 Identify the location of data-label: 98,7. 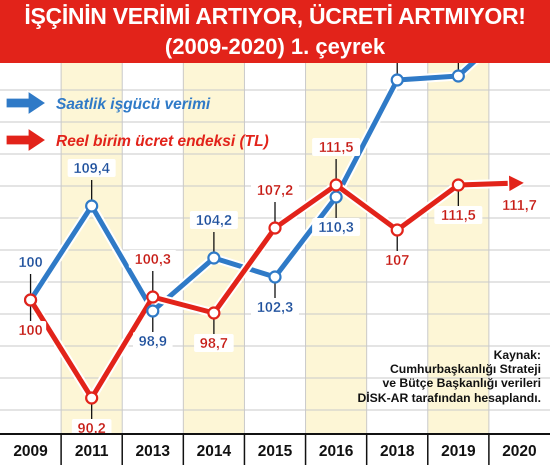
(214, 344).